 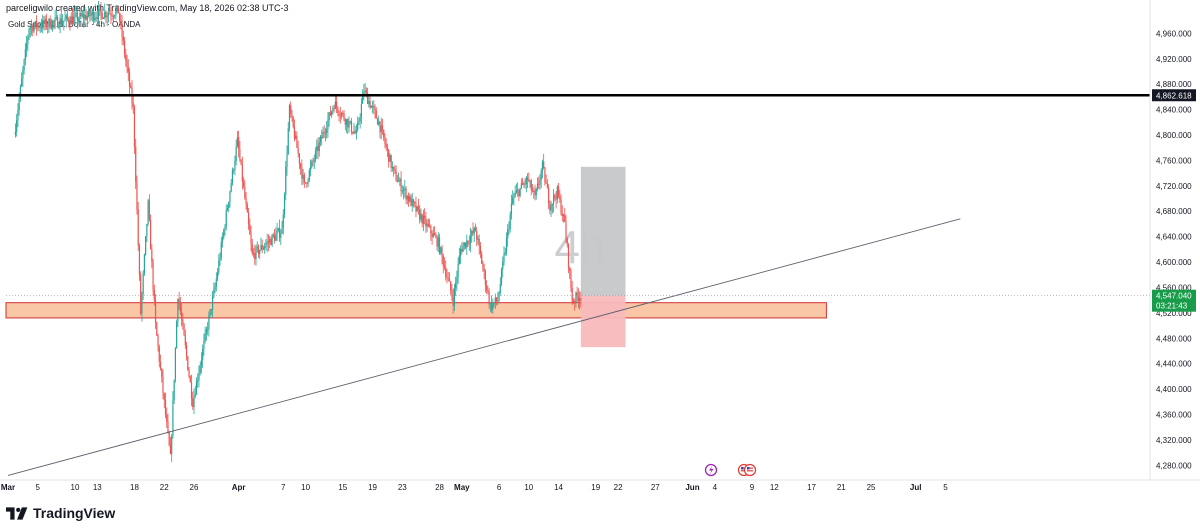 I want to click on time-tick-label: 6, so click(x=499, y=487).